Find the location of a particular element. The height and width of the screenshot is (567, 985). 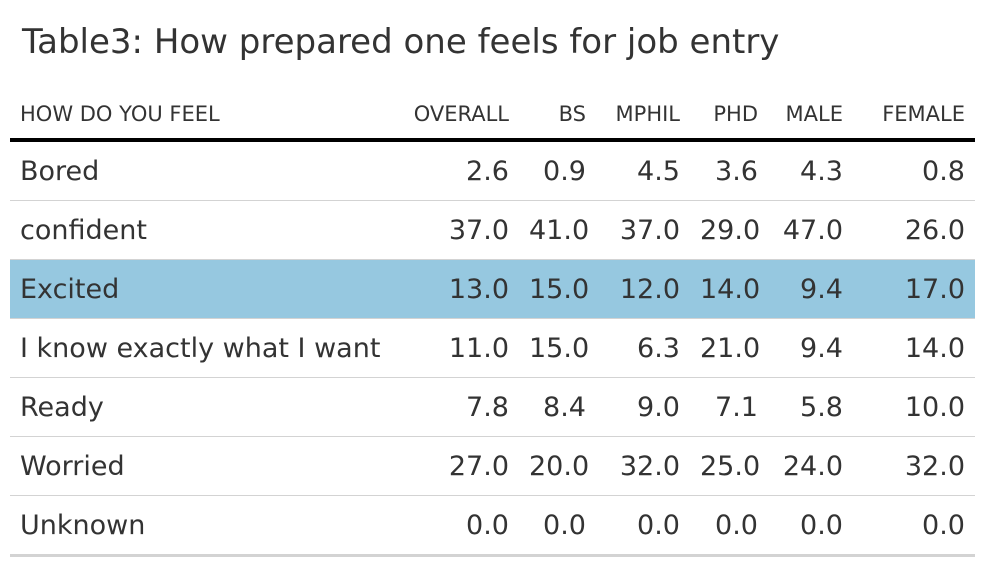

row-label: Unknown is located at coordinates (206, 526).